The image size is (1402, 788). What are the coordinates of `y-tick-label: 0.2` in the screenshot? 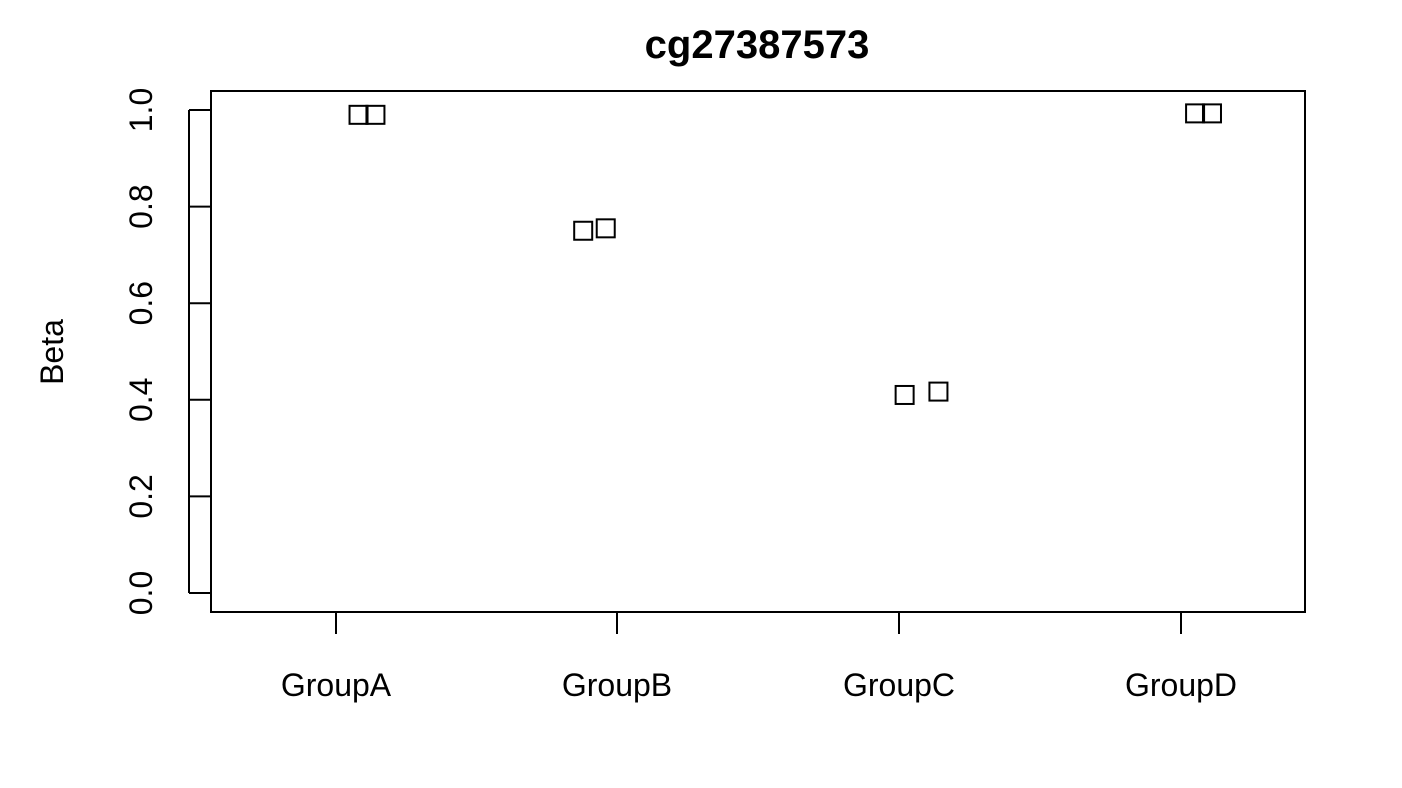 It's located at (141, 496).